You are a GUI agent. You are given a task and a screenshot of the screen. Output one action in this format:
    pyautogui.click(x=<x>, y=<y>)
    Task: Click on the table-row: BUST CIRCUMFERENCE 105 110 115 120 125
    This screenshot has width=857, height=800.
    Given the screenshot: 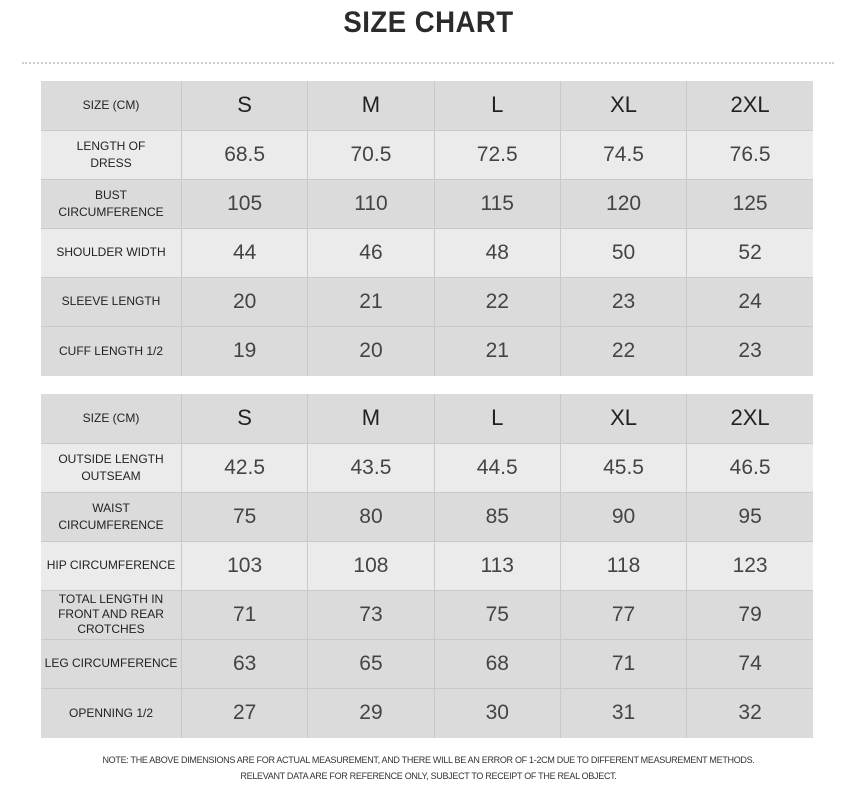 What is the action you would take?
    pyautogui.click(x=427, y=204)
    